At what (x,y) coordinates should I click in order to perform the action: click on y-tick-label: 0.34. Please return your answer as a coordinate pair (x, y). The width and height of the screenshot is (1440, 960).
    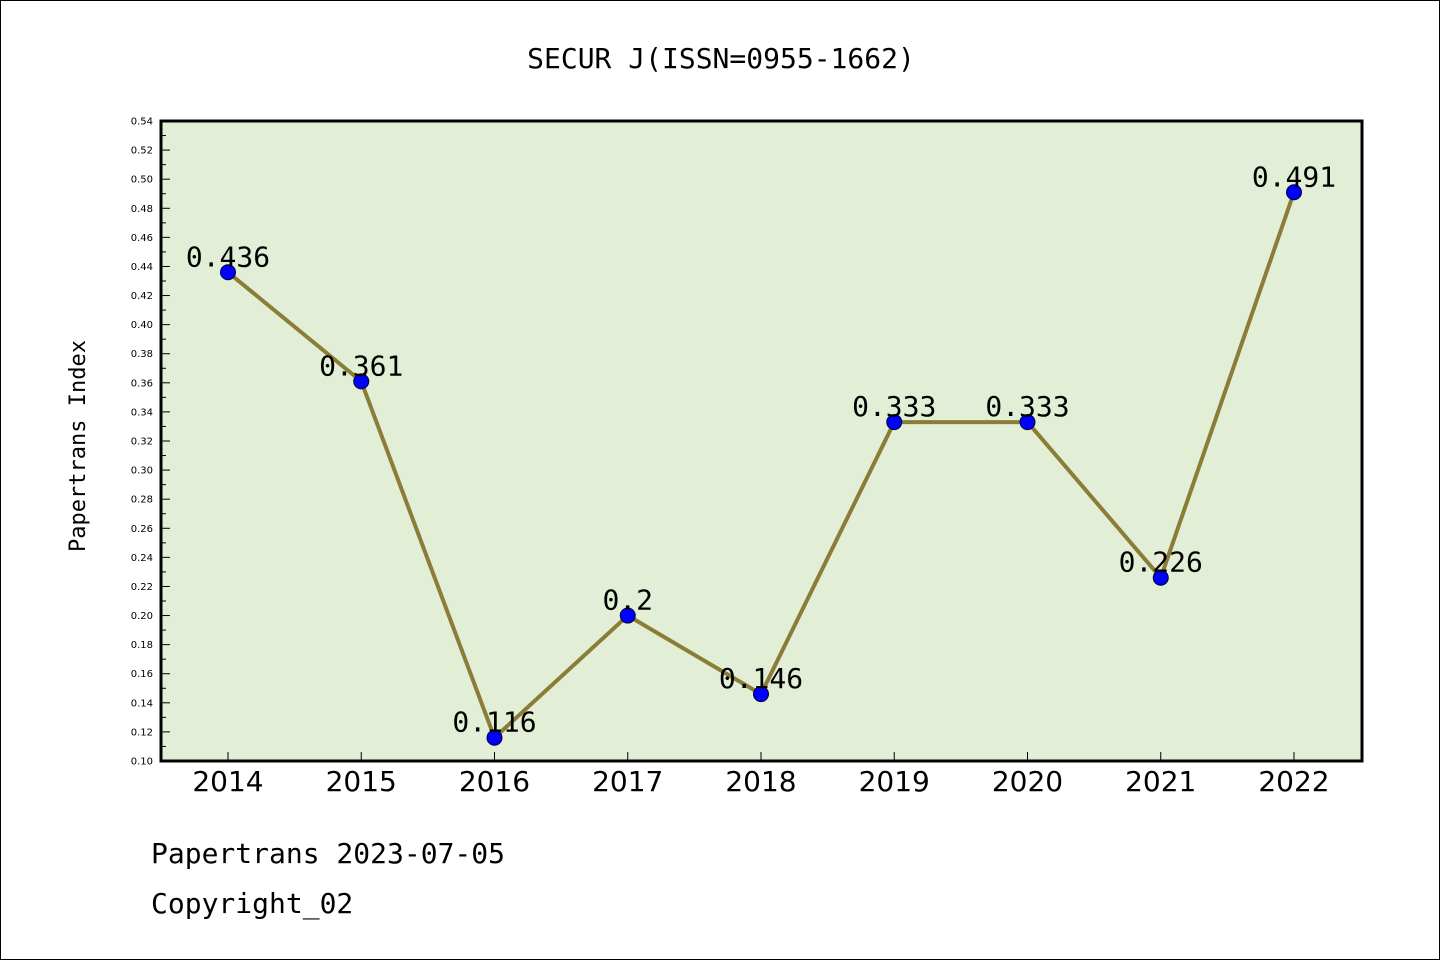
    Looking at the image, I should click on (142, 412).